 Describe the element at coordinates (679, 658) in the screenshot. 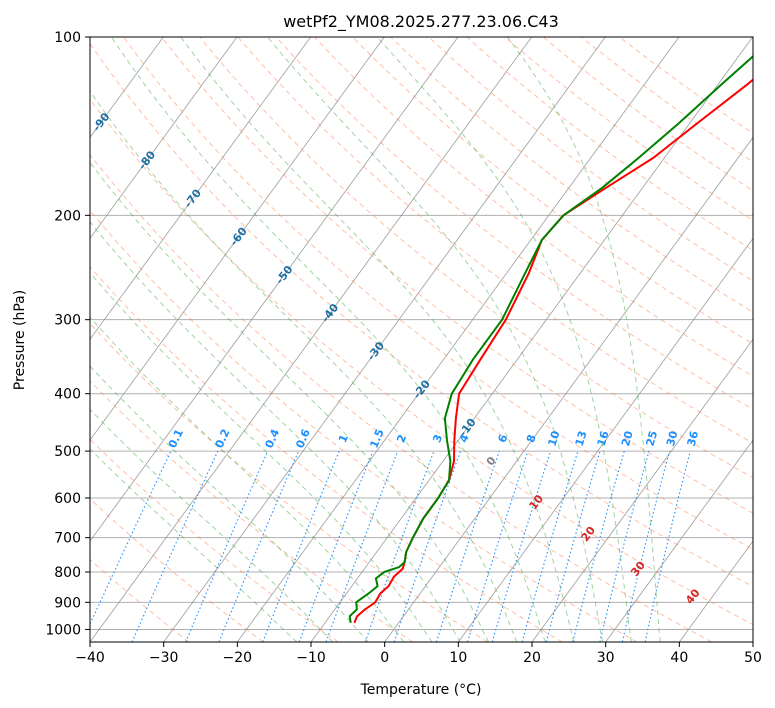

I see `x-tick-label: 40` at that location.